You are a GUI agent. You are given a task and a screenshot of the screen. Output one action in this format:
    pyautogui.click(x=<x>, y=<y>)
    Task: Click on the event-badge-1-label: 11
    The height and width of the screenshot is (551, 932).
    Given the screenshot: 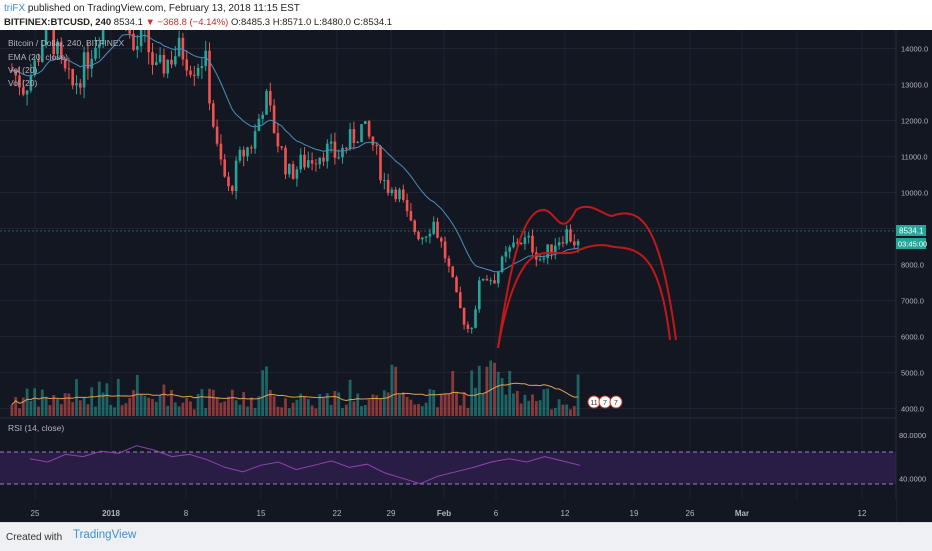 What is the action you would take?
    pyautogui.click(x=593, y=403)
    